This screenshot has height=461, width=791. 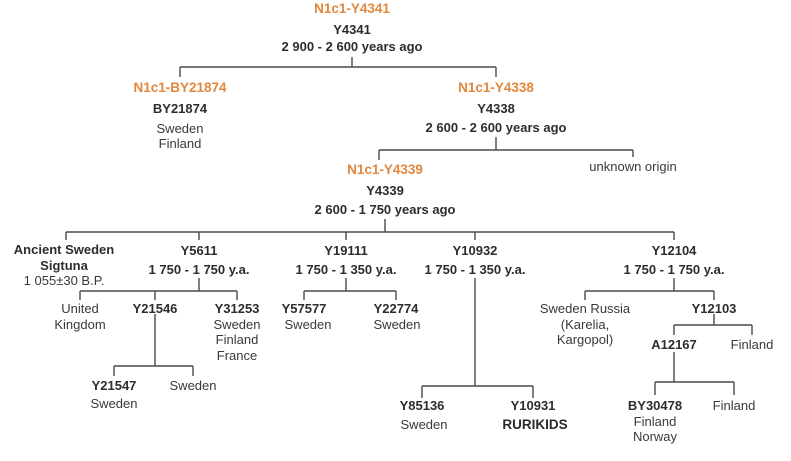 What do you see at coordinates (496, 87) in the screenshot?
I see `y4338-haplogroup: N1c1-Y4338` at bounding box center [496, 87].